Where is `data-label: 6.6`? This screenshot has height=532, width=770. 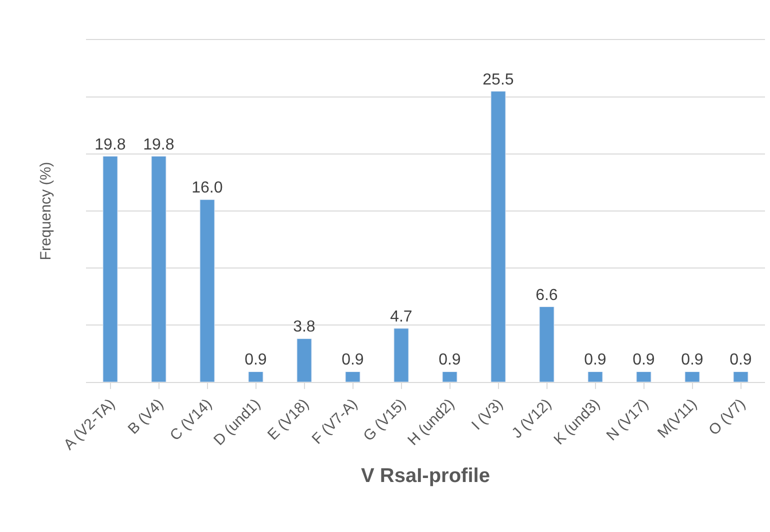 data-label: 6.6 is located at coordinates (547, 295).